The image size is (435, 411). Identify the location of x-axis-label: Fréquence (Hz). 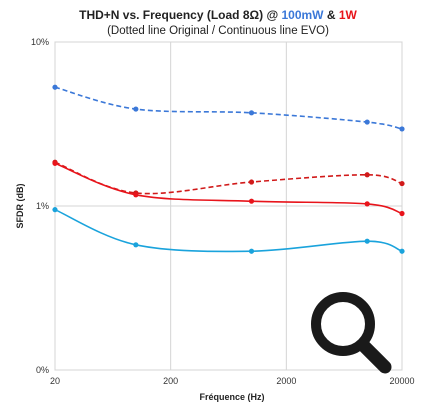
(231, 397).